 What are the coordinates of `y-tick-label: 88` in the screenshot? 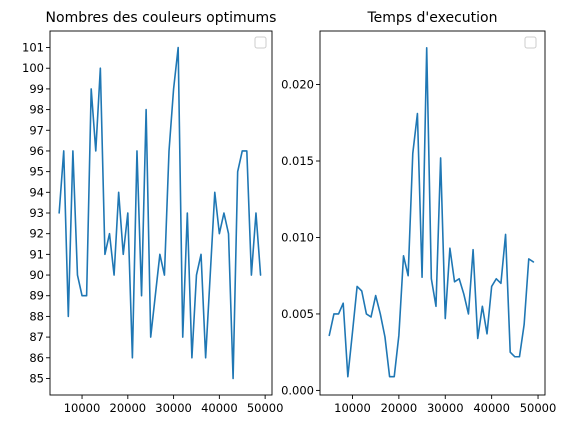 It's located at (36, 316).